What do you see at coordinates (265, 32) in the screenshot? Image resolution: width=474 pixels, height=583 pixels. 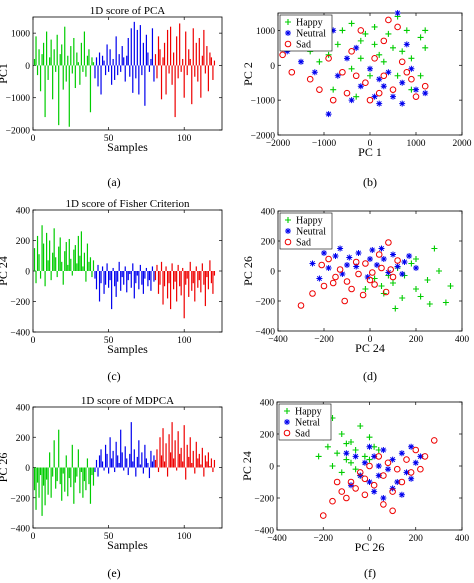 I see `y-tick-label: 1000` at bounding box center [265, 32].